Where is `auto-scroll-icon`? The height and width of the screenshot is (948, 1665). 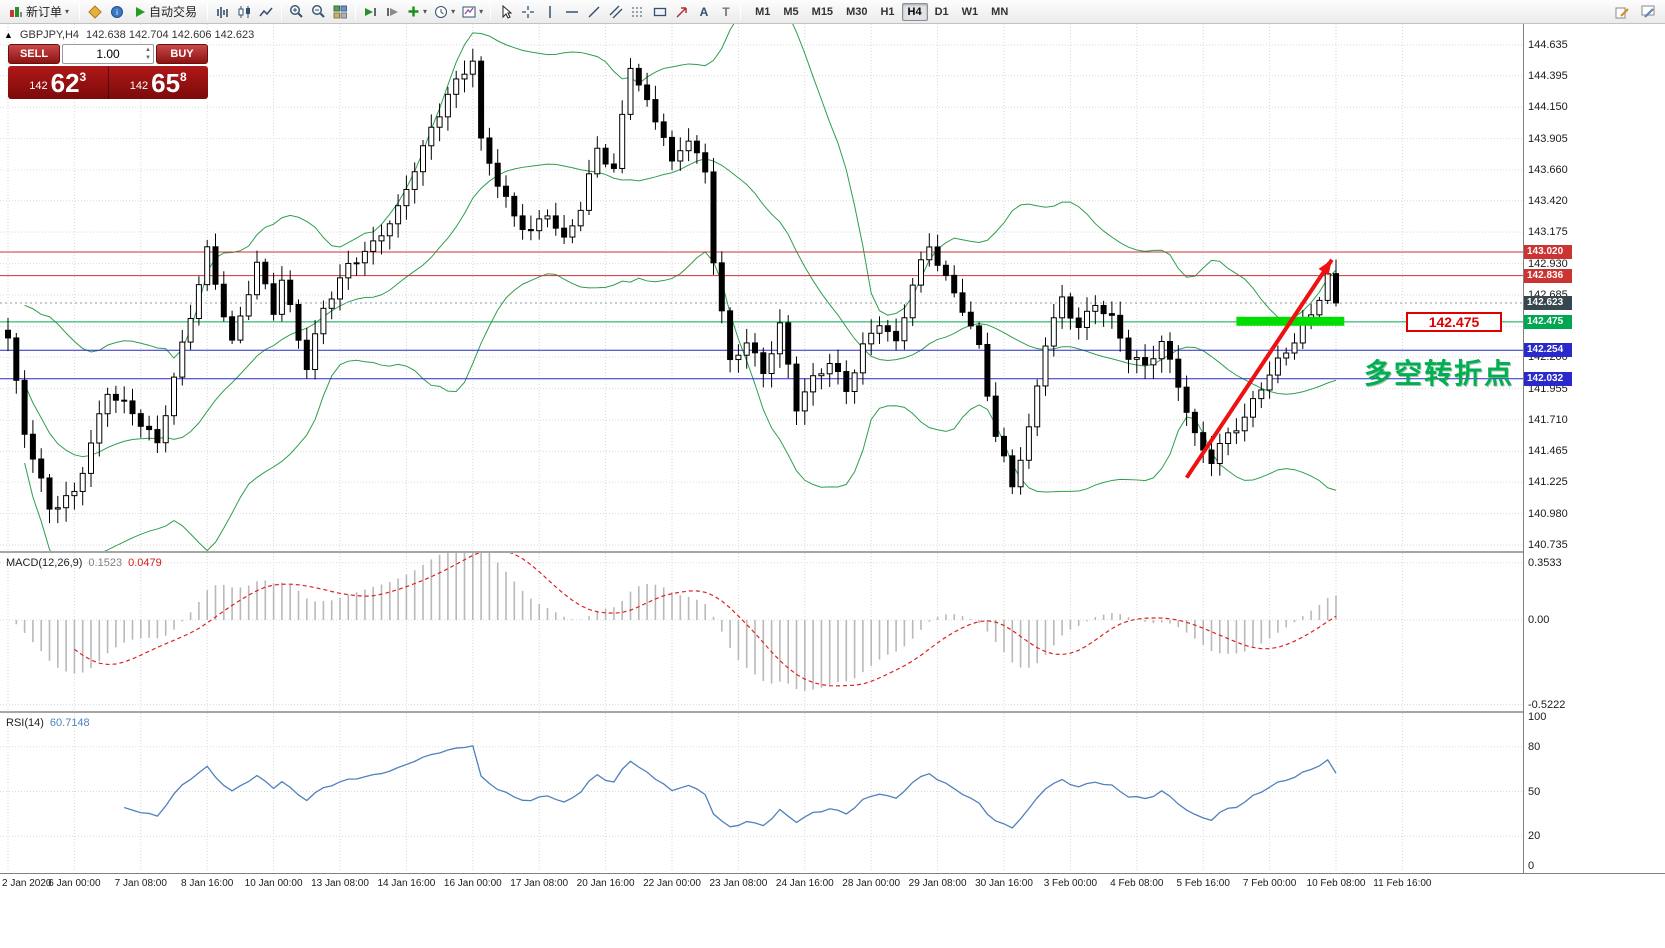 auto-scroll-icon is located at coordinates (371, 11).